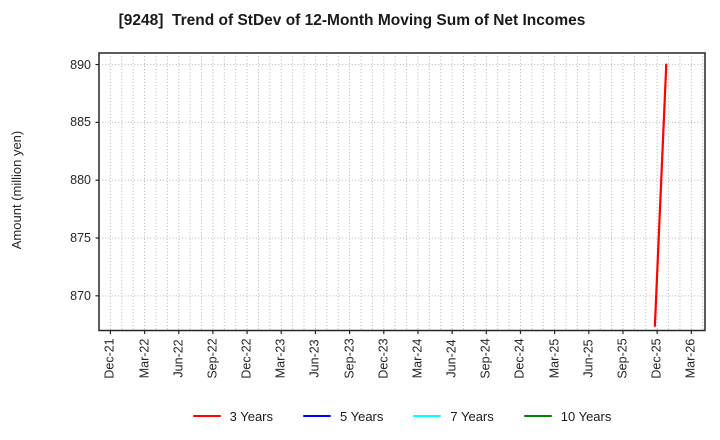  What do you see at coordinates (80, 64) in the screenshot?
I see `y-tick-label: 890` at bounding box center [80, 64].